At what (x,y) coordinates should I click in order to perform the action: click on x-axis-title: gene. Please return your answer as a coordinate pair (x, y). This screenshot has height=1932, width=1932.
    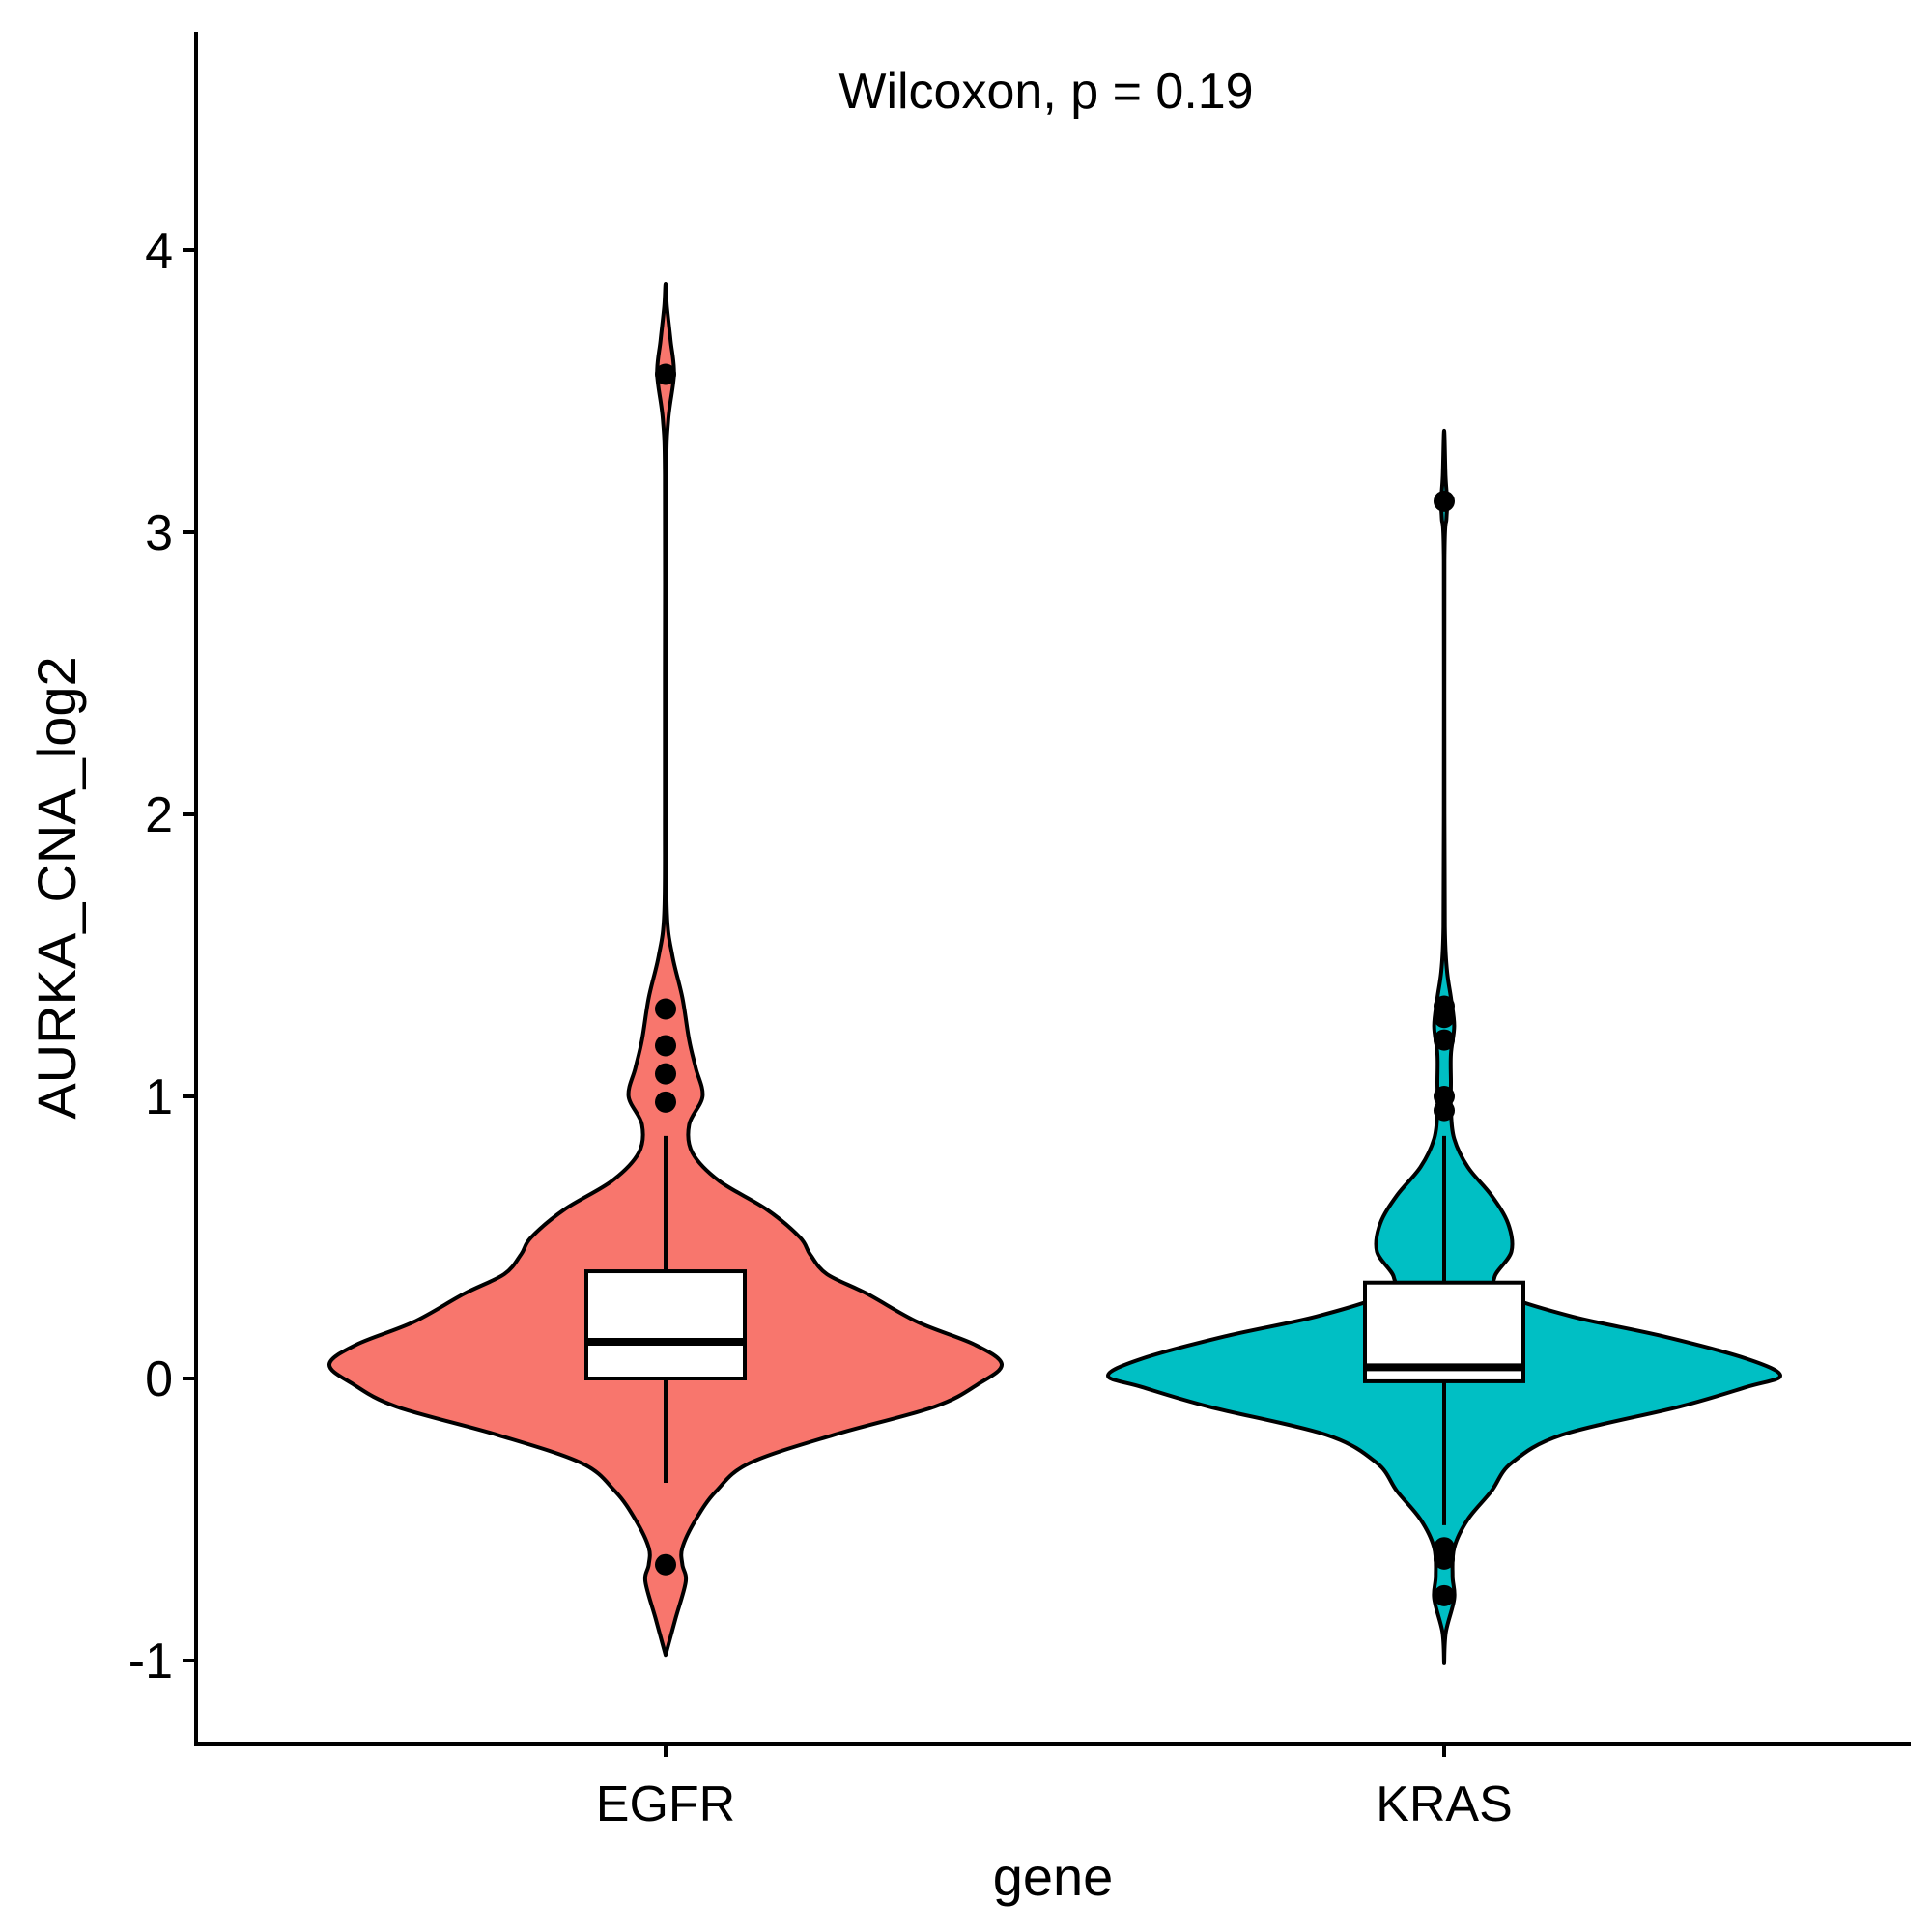
    Looking at the image, I should click on (1053, 1876).